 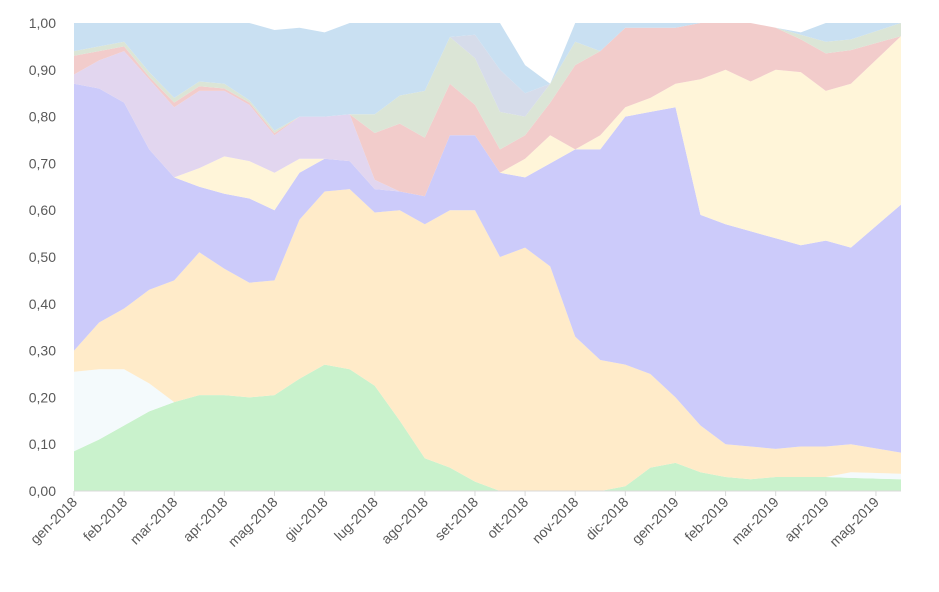 What do you see at coordinates (42, 70) in the screenshot?
I see `y-tick-label: 0,90` at bounding box center [42, 70].